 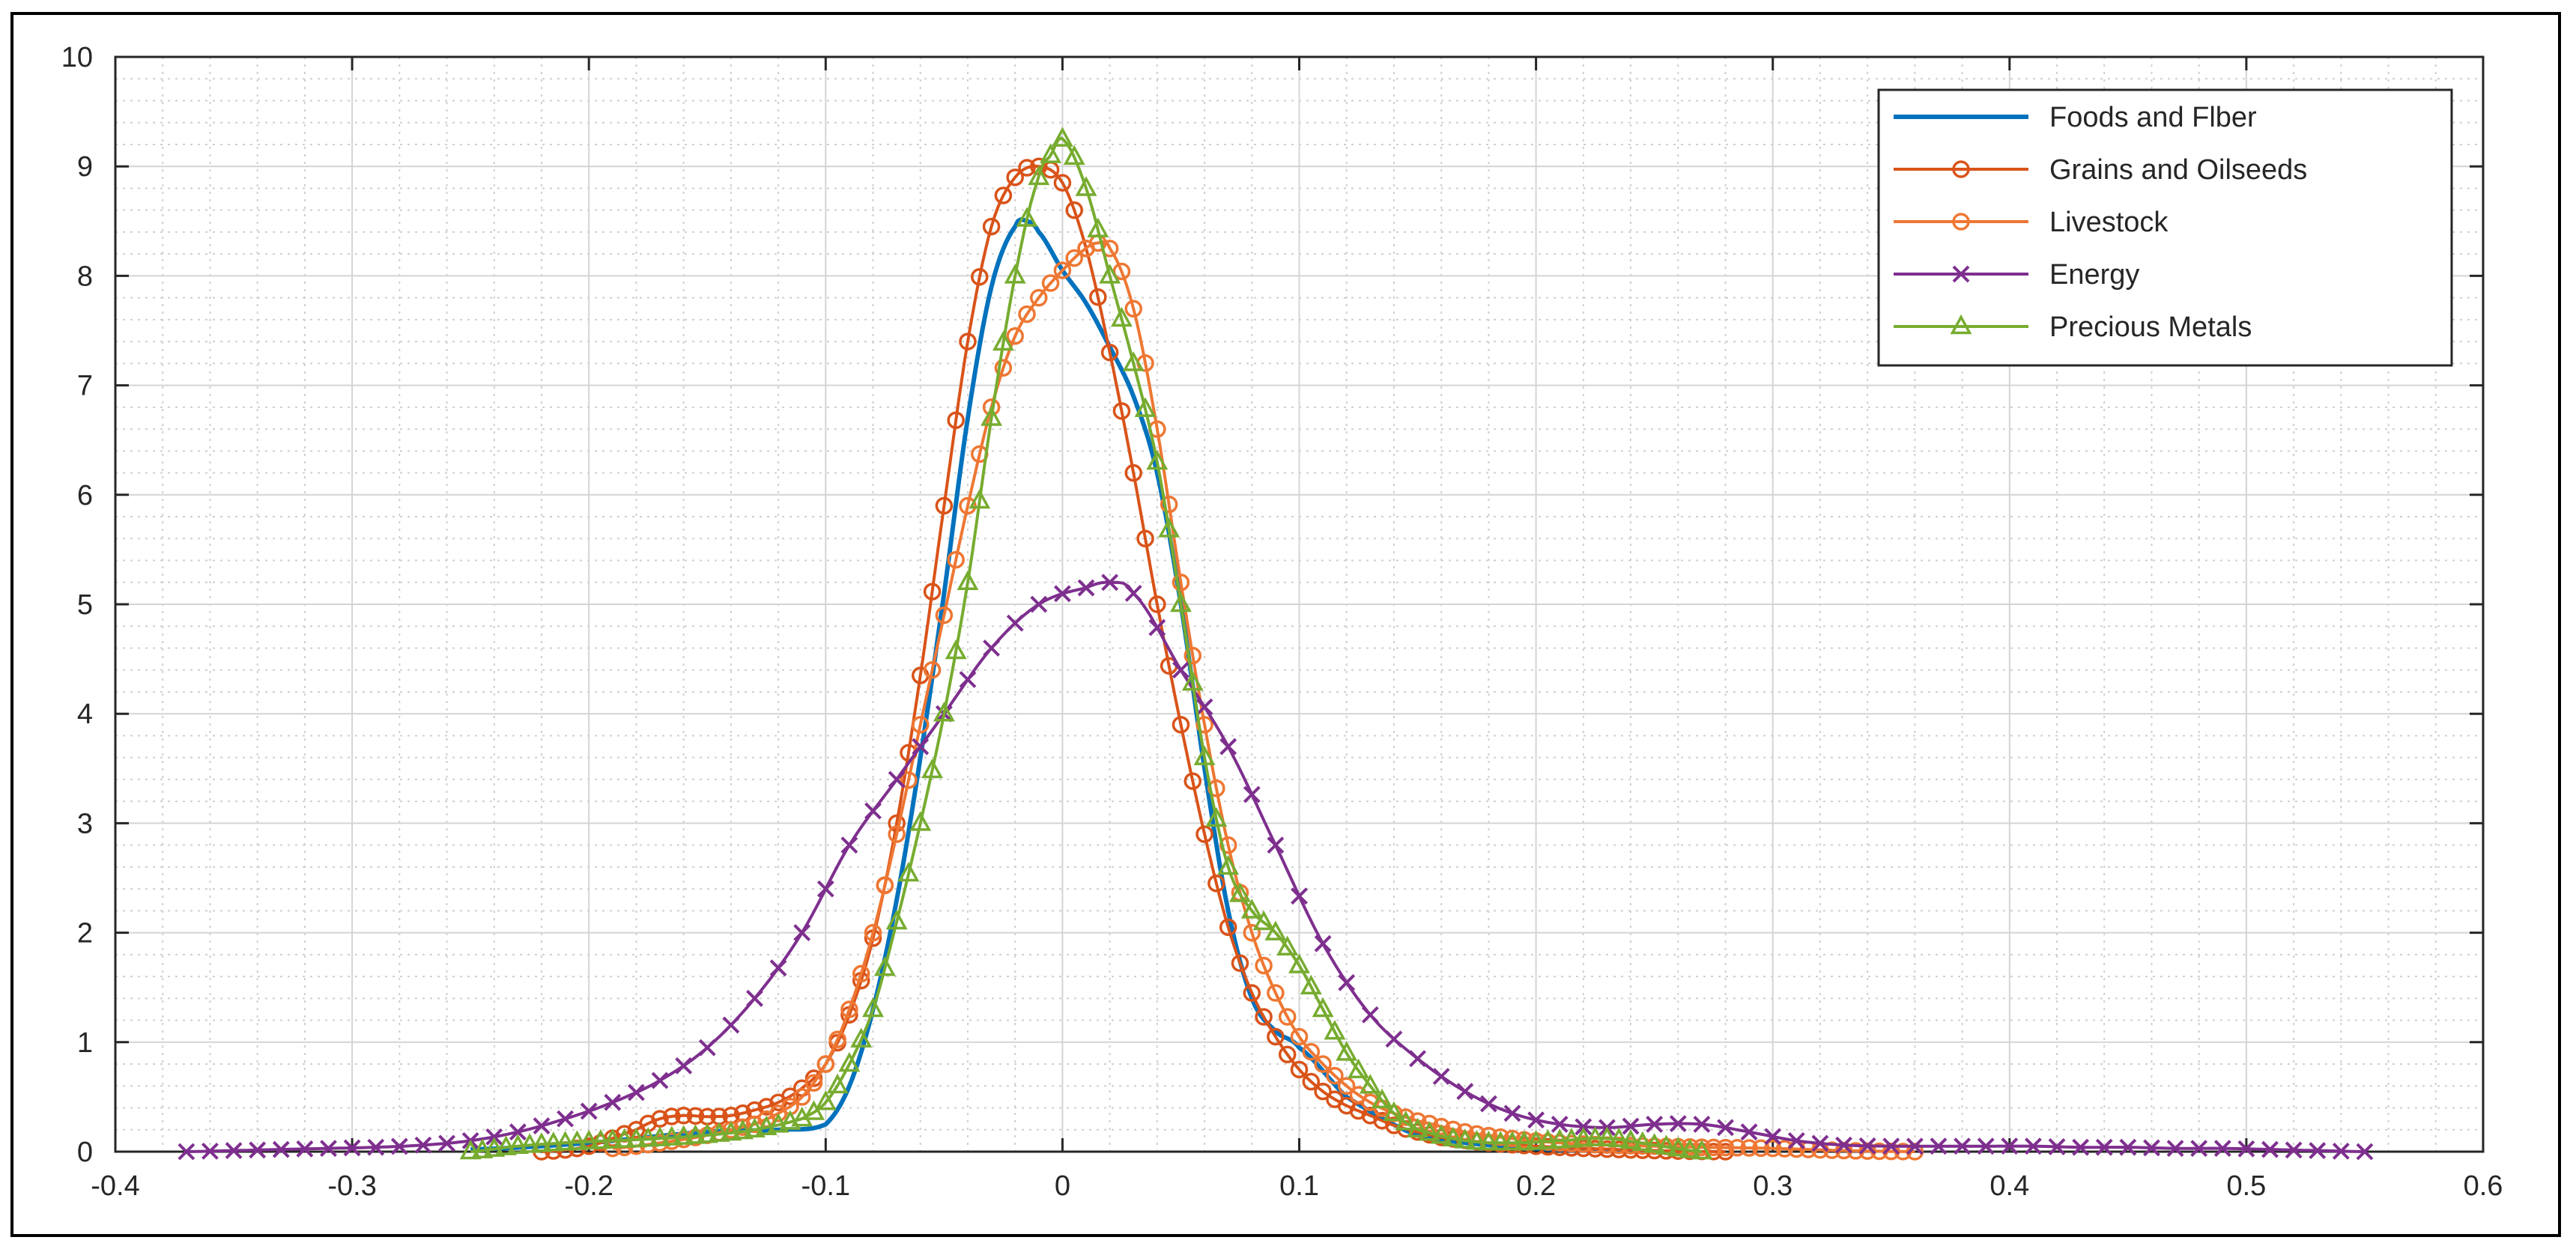 What do you see at coordinates (2150, 327) in the screenshot?
I see `legend-label: Precious Metals` at bounding box center [2150, 327].